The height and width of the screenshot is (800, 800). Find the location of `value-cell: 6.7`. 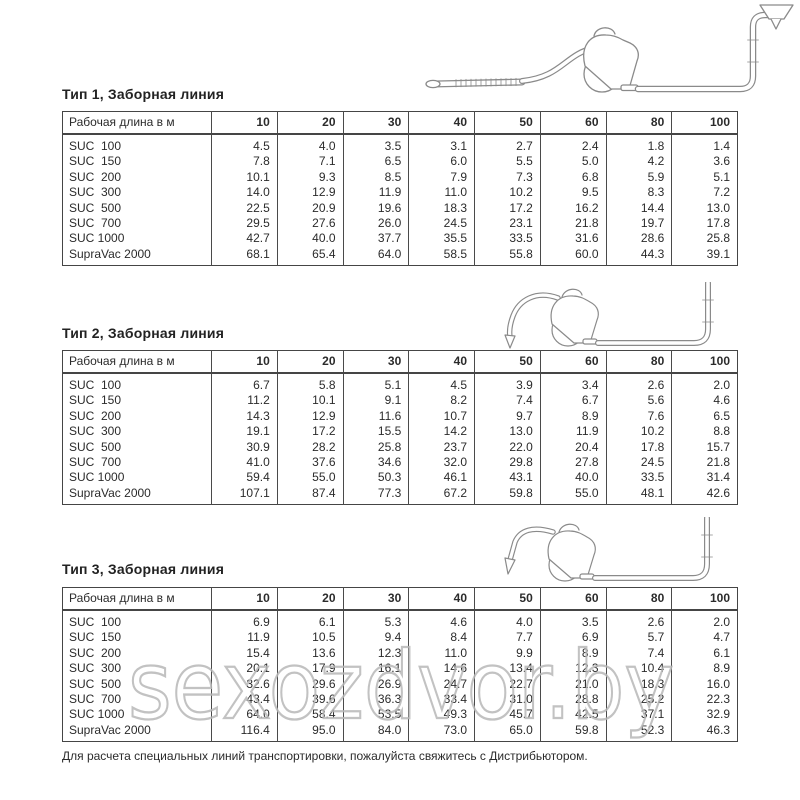

value-cell: 6.7 is located at coordinates (572, 401).